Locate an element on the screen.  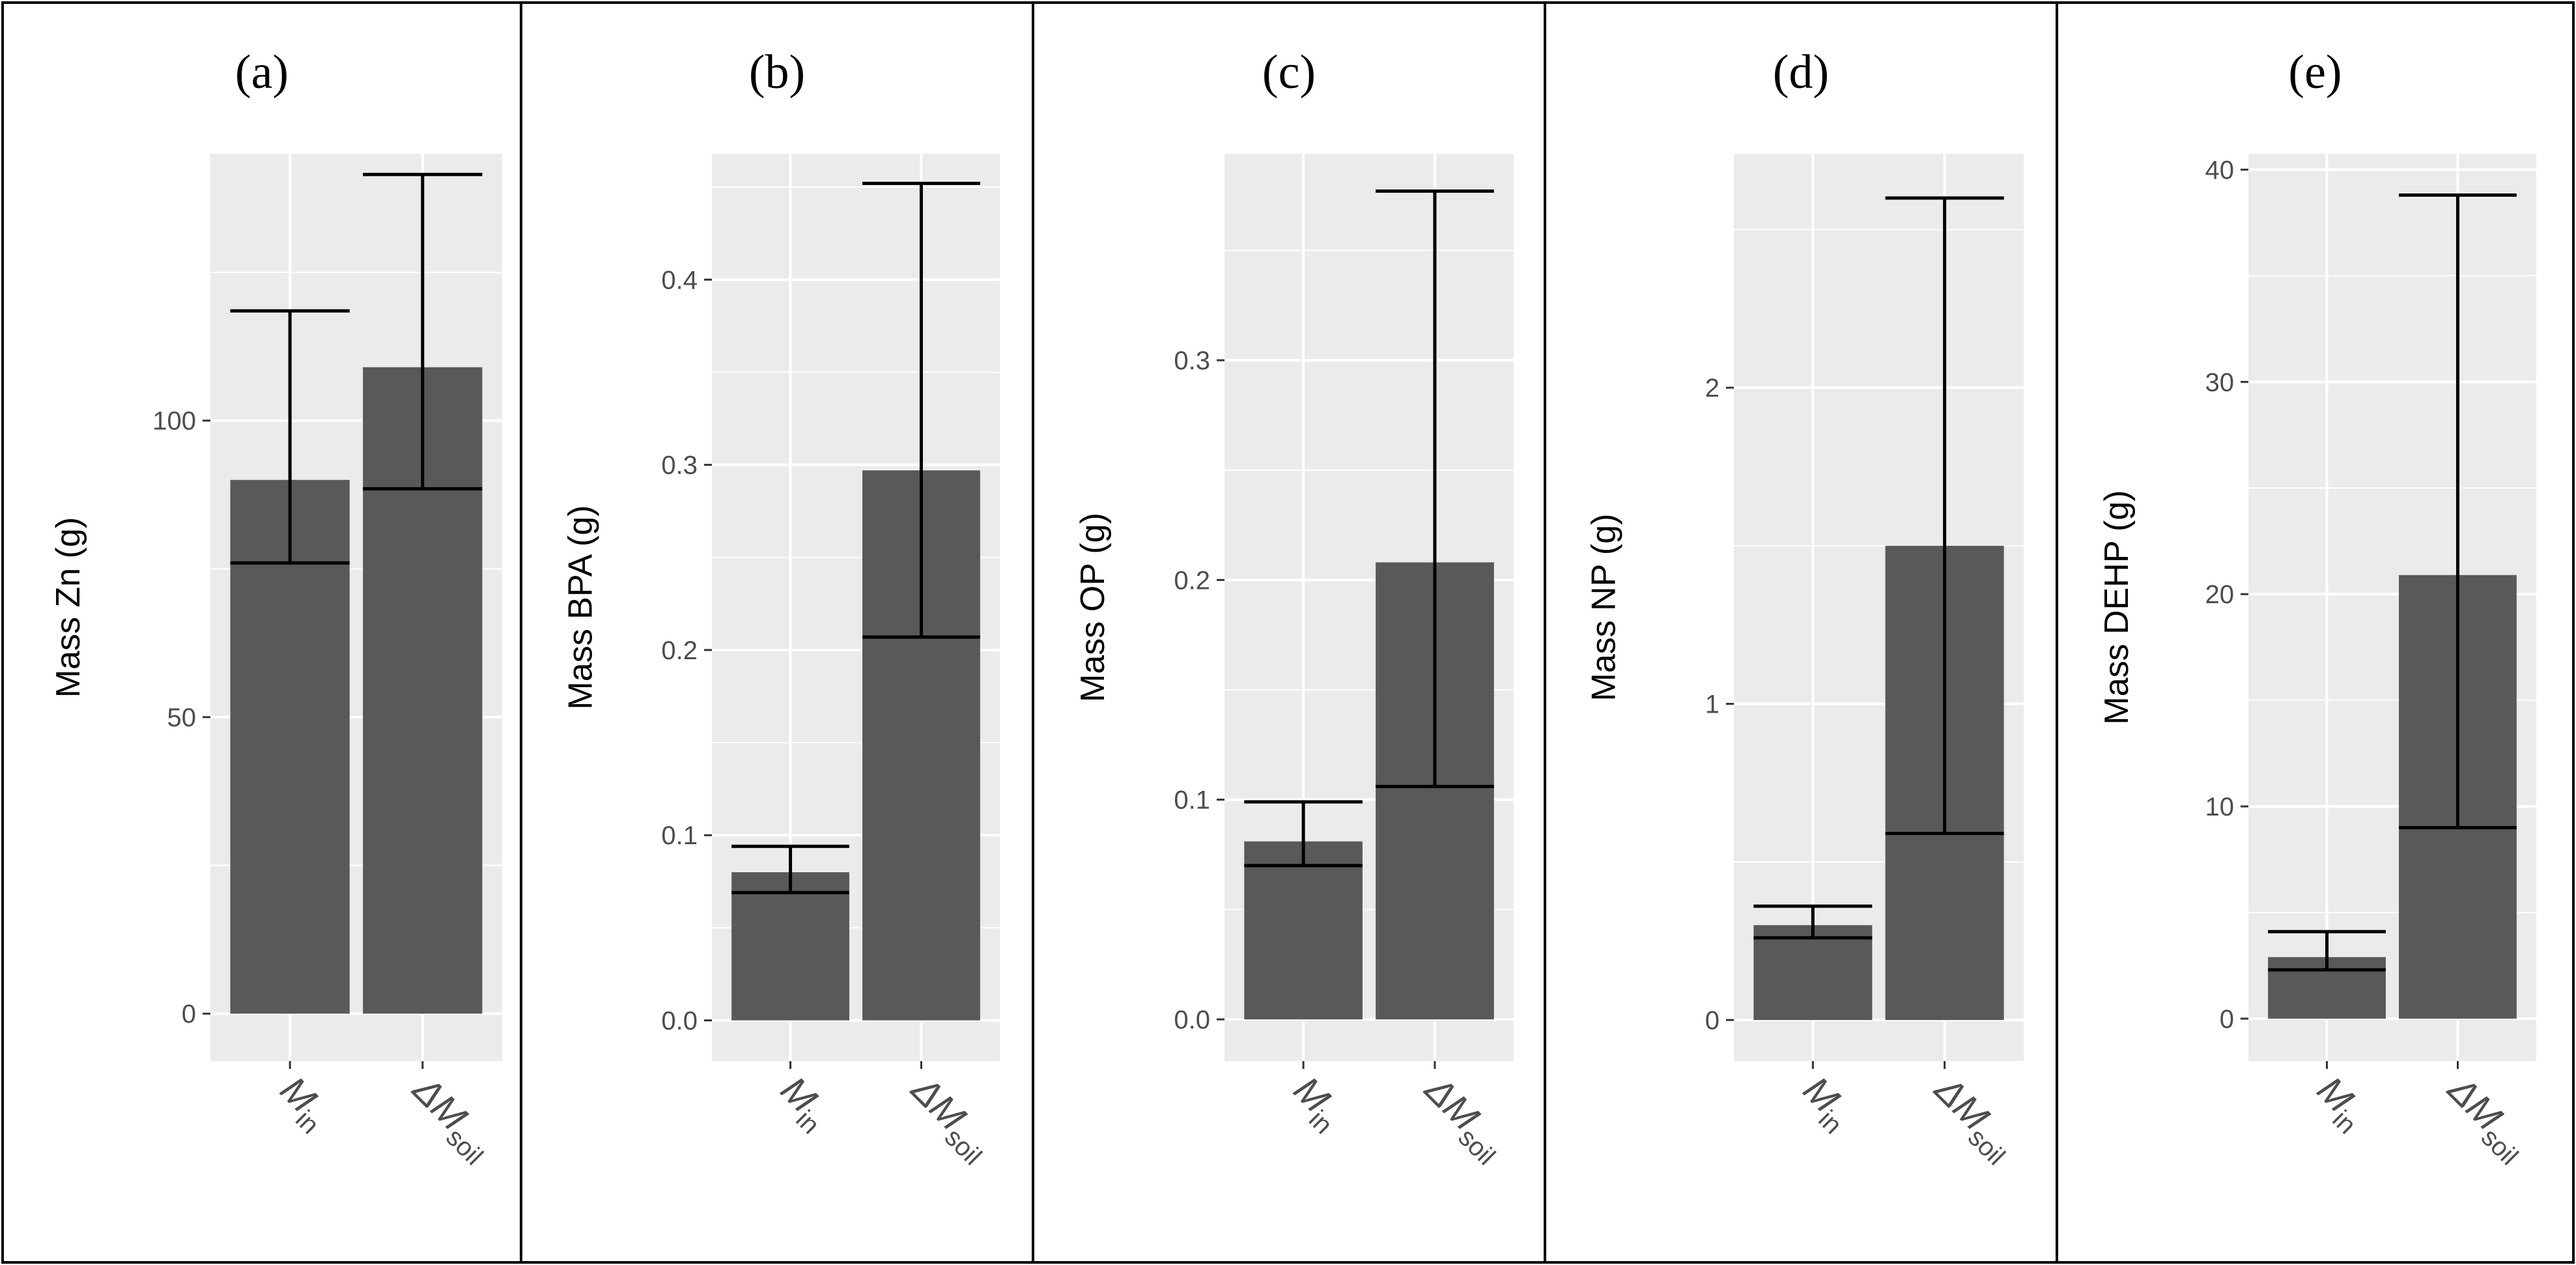
y-axis-title: Mass NP (g) is located at coordinates (1603, 608).